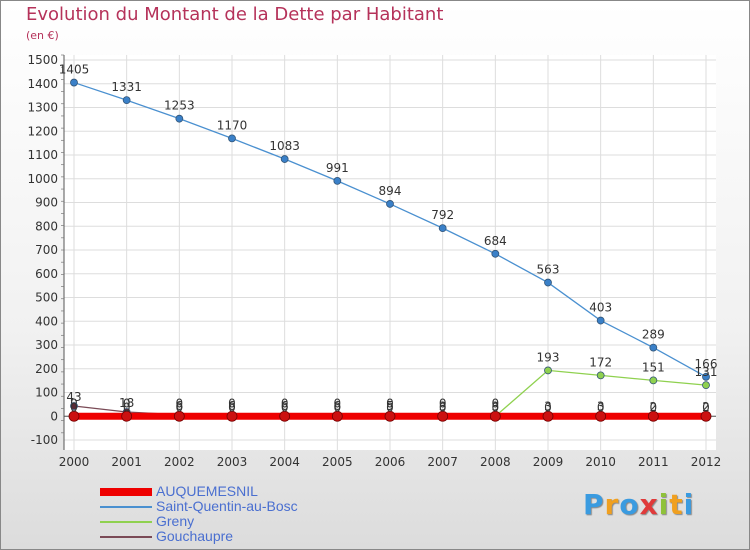  Describe the element at coordinates (600, 308) in the screenshot. I see `data-label: 403` at that location.